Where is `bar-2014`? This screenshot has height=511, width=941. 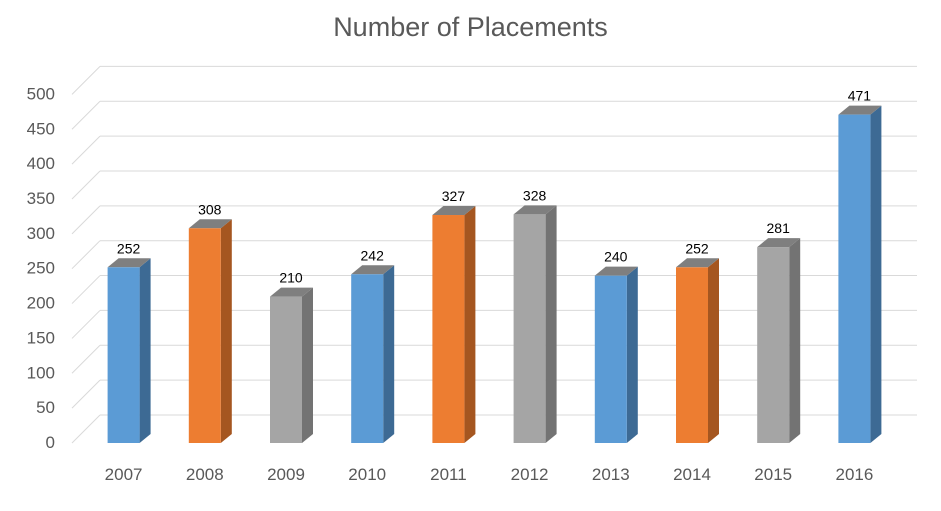 bar-2014 is located at coordinates (697, 350).